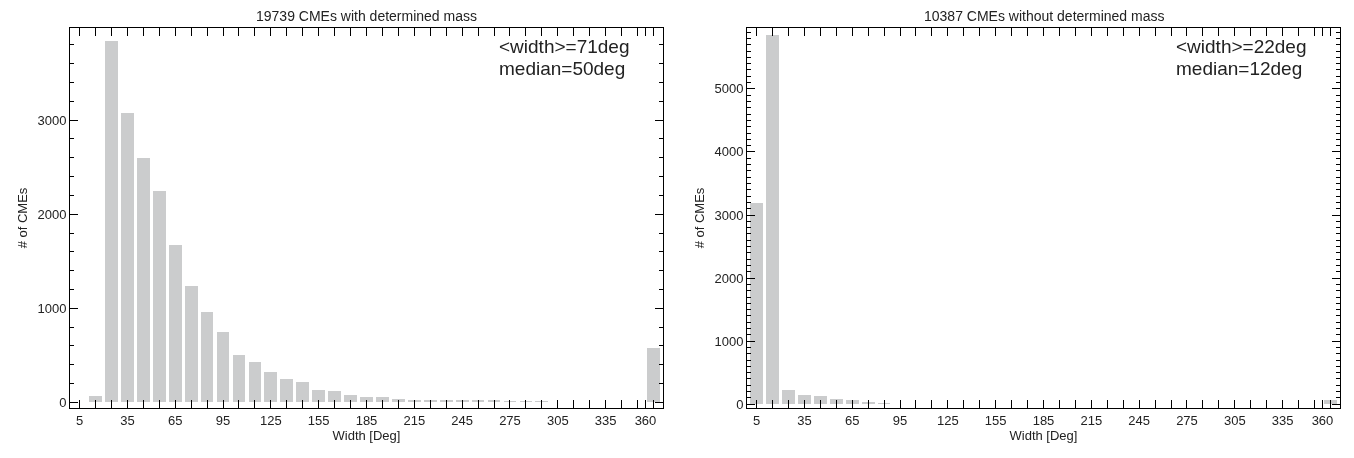  What do you see at coordinates (1241, 46) in the screenshot?
I see `annotation: <width>=22deg` at bounding box center [1241, 46].